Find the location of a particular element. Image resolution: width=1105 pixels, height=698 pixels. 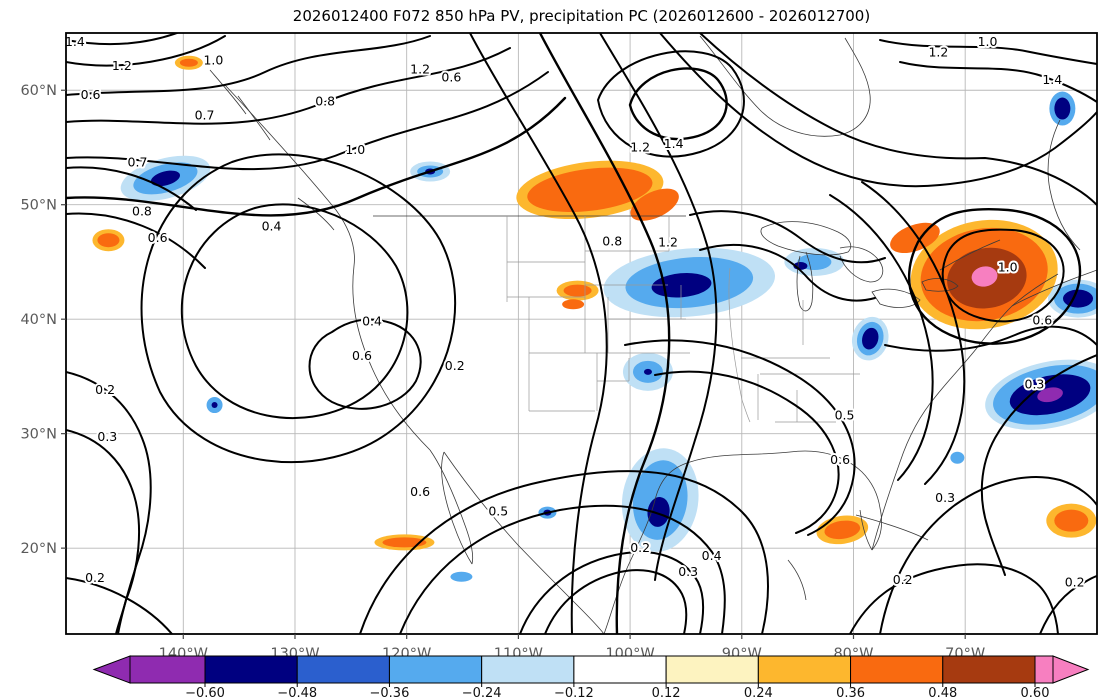

anomaly-region-colorado-south-high is located at coordinates (573, 304).